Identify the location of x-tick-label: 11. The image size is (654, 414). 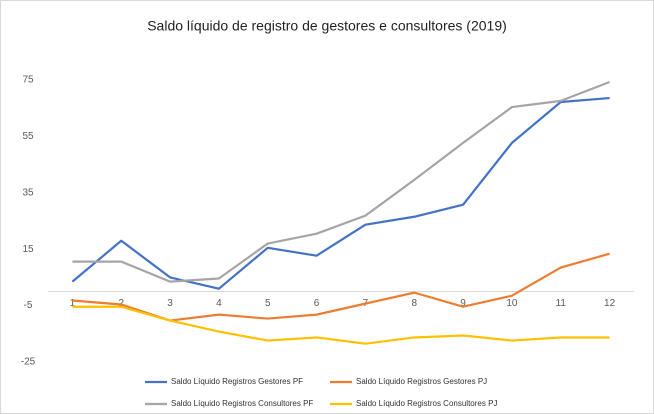
(561, 303).